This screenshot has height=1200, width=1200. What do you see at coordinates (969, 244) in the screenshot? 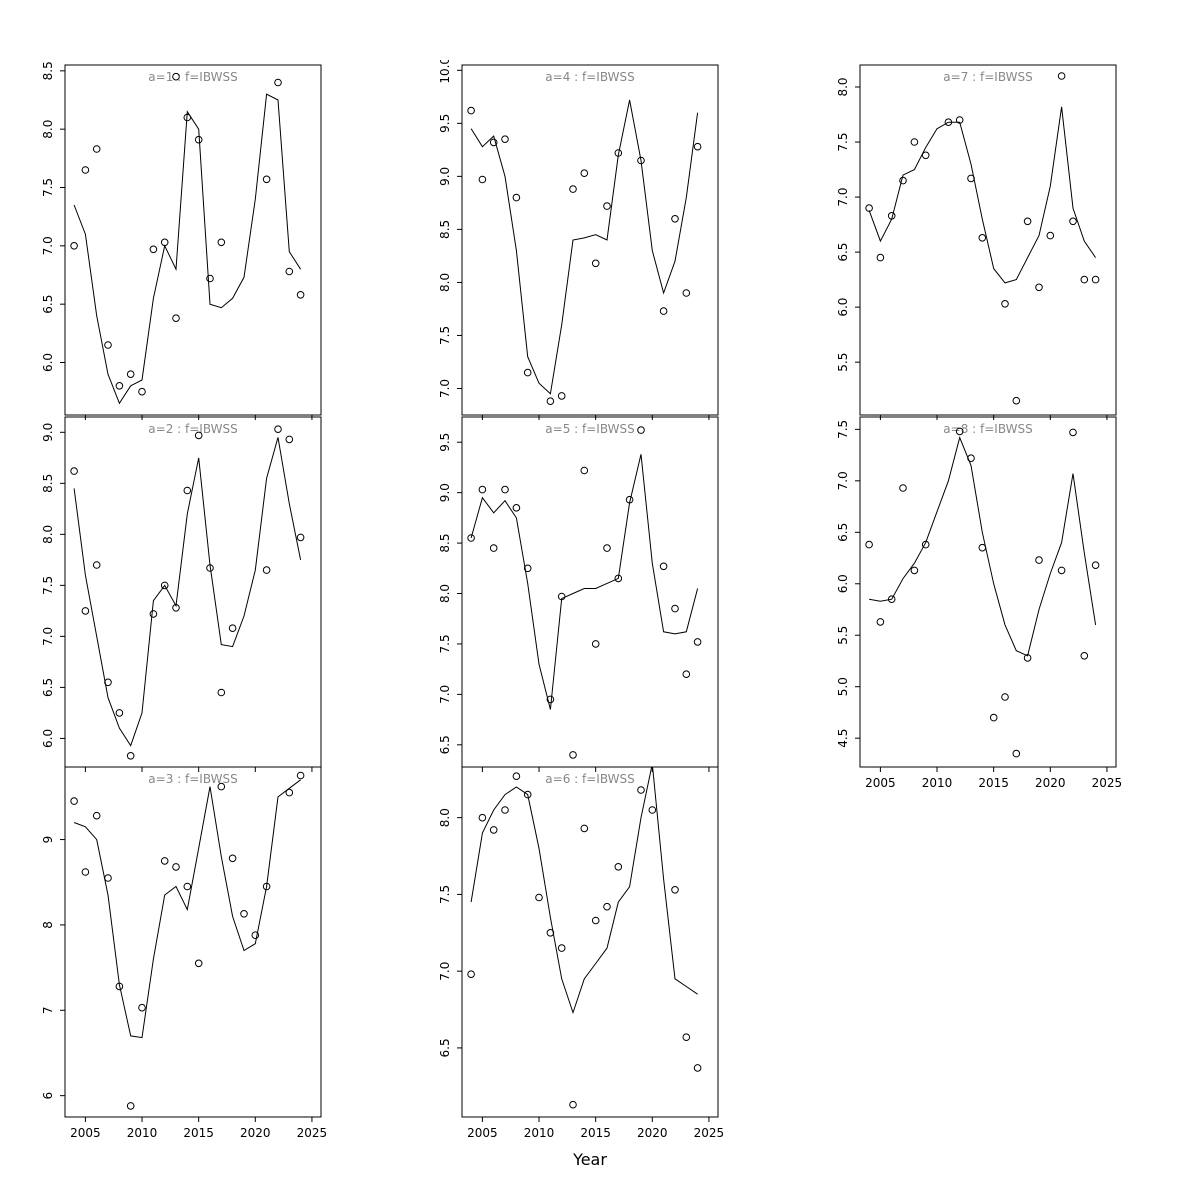
I see `panel-a7: 5.5 6.0 6.5 7.0 7.5 8.0 a=7 : f=IBWSS` at bounding box center [969, 244].